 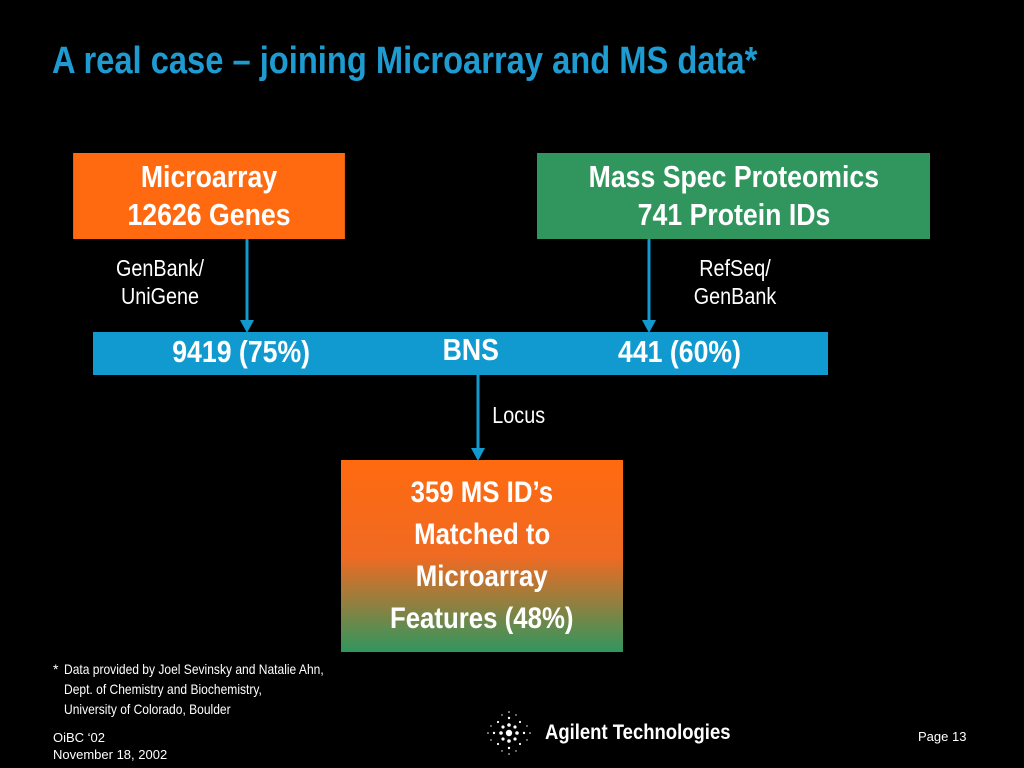 What do you see at coordinates (159, 282) in the screenshot?
I see `genbank-unigene-label: GenBank/ UniGene` at bounding box center [159, 282].